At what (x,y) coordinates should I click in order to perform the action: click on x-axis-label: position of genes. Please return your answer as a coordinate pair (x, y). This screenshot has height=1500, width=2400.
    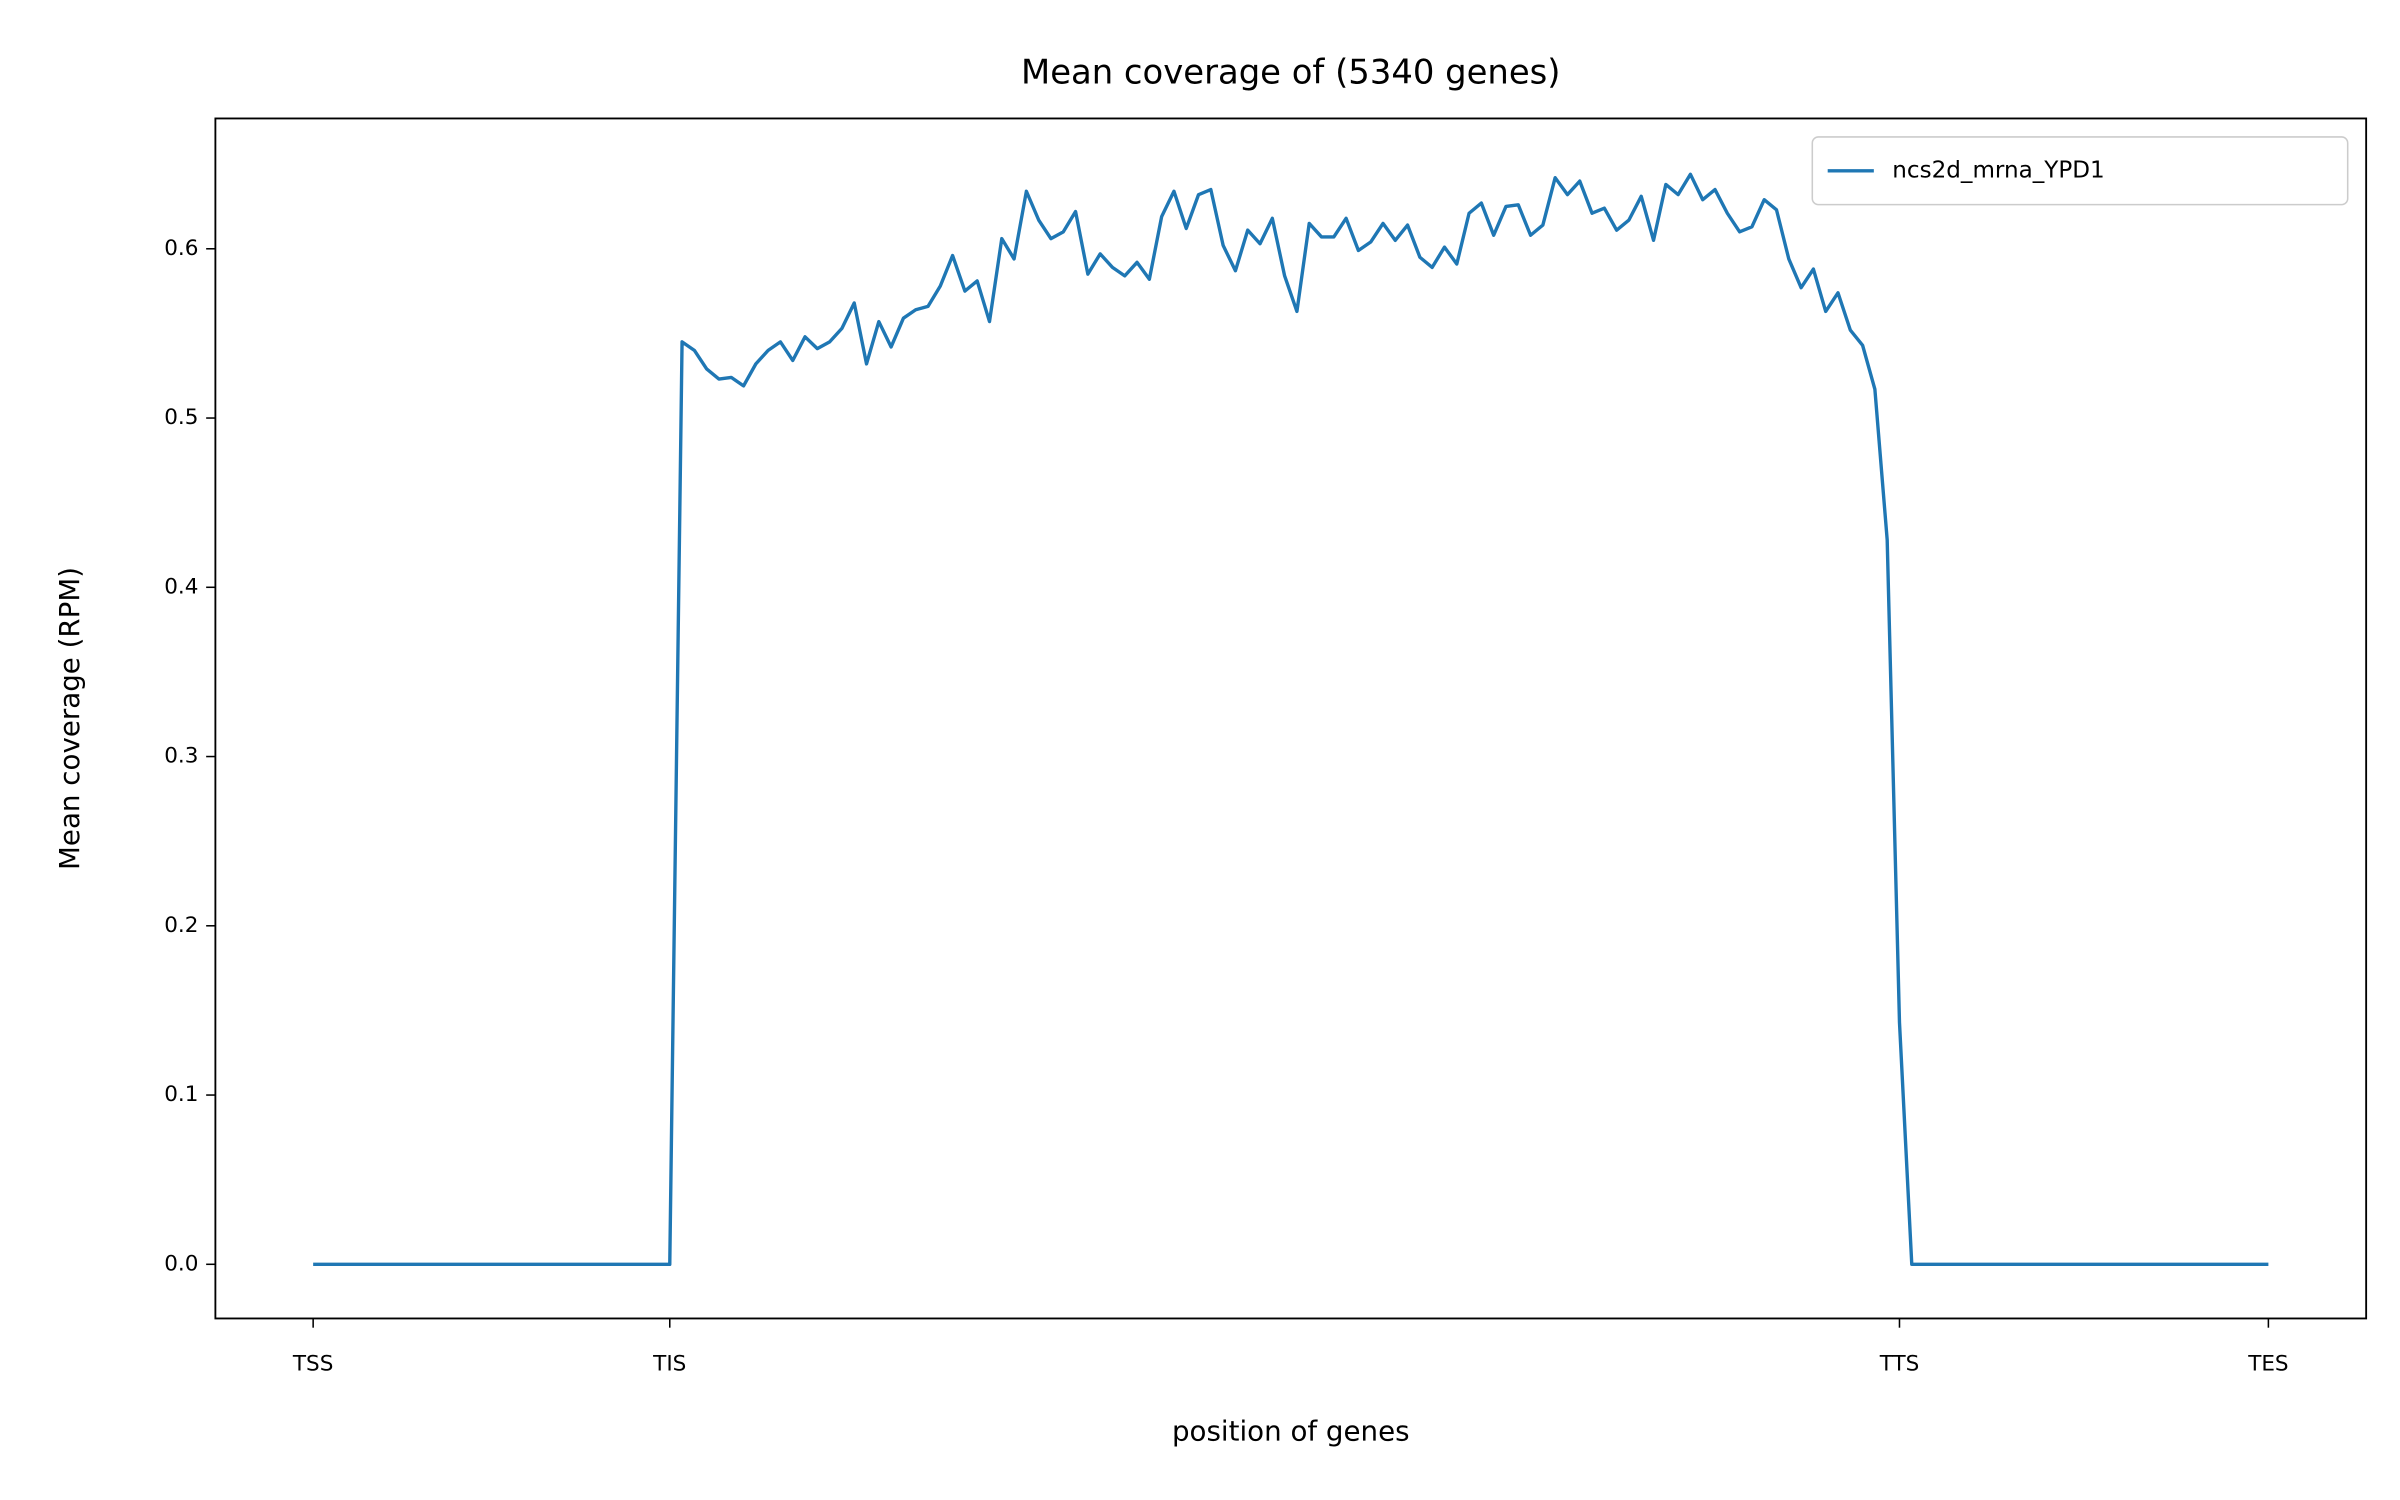
    Looking at the image, I should click on (1291, 1430).